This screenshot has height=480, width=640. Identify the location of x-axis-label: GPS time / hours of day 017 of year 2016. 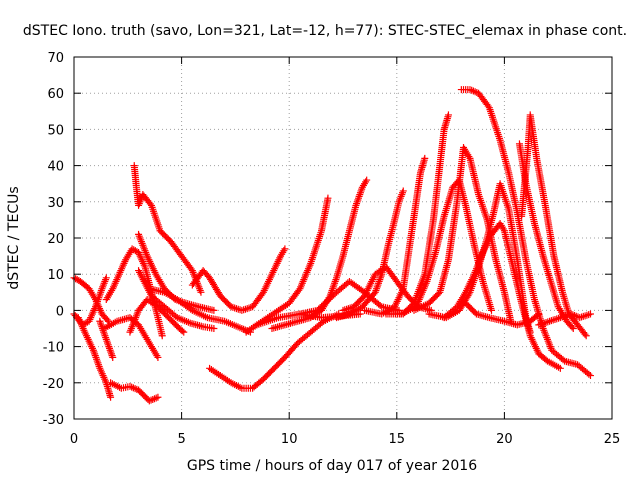
(332, 466).